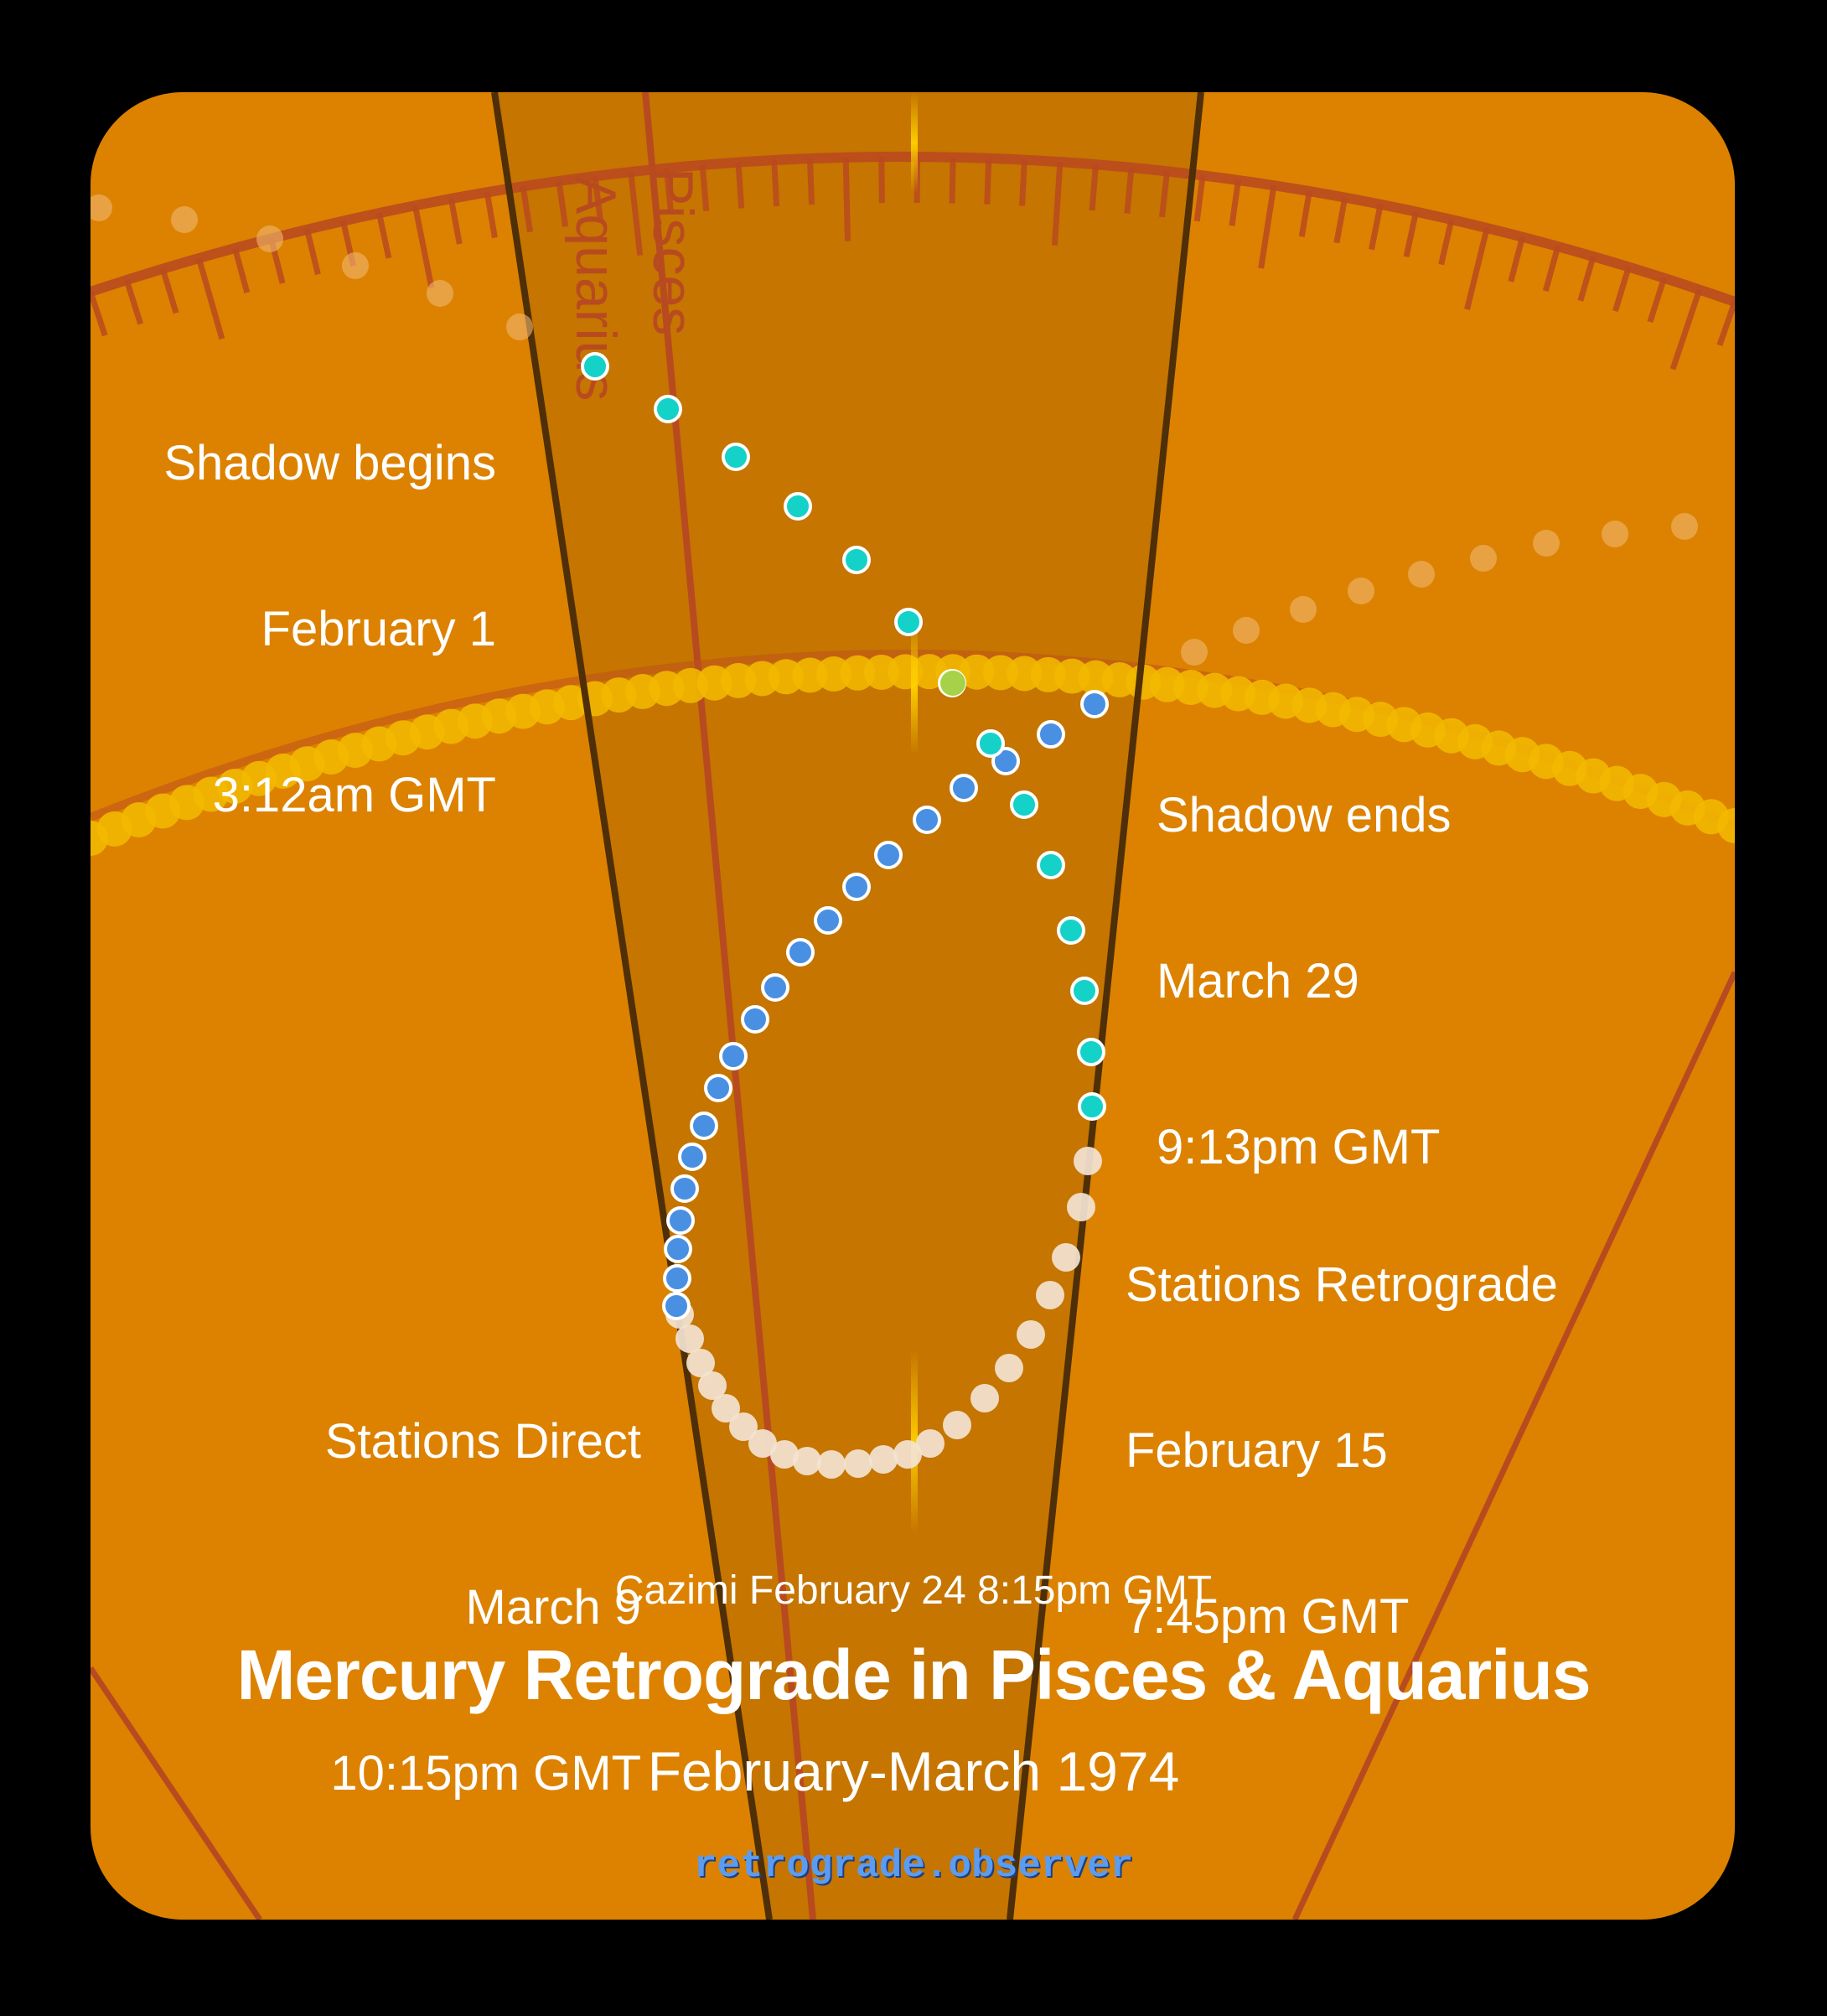 This screenshot has width=1827, height=2016. What do you see at coordinates (1342, 1285) in the screenshot?
I see `stations-retrograde-title: Stations Retrograde` at bounding box center [1342, 1285].